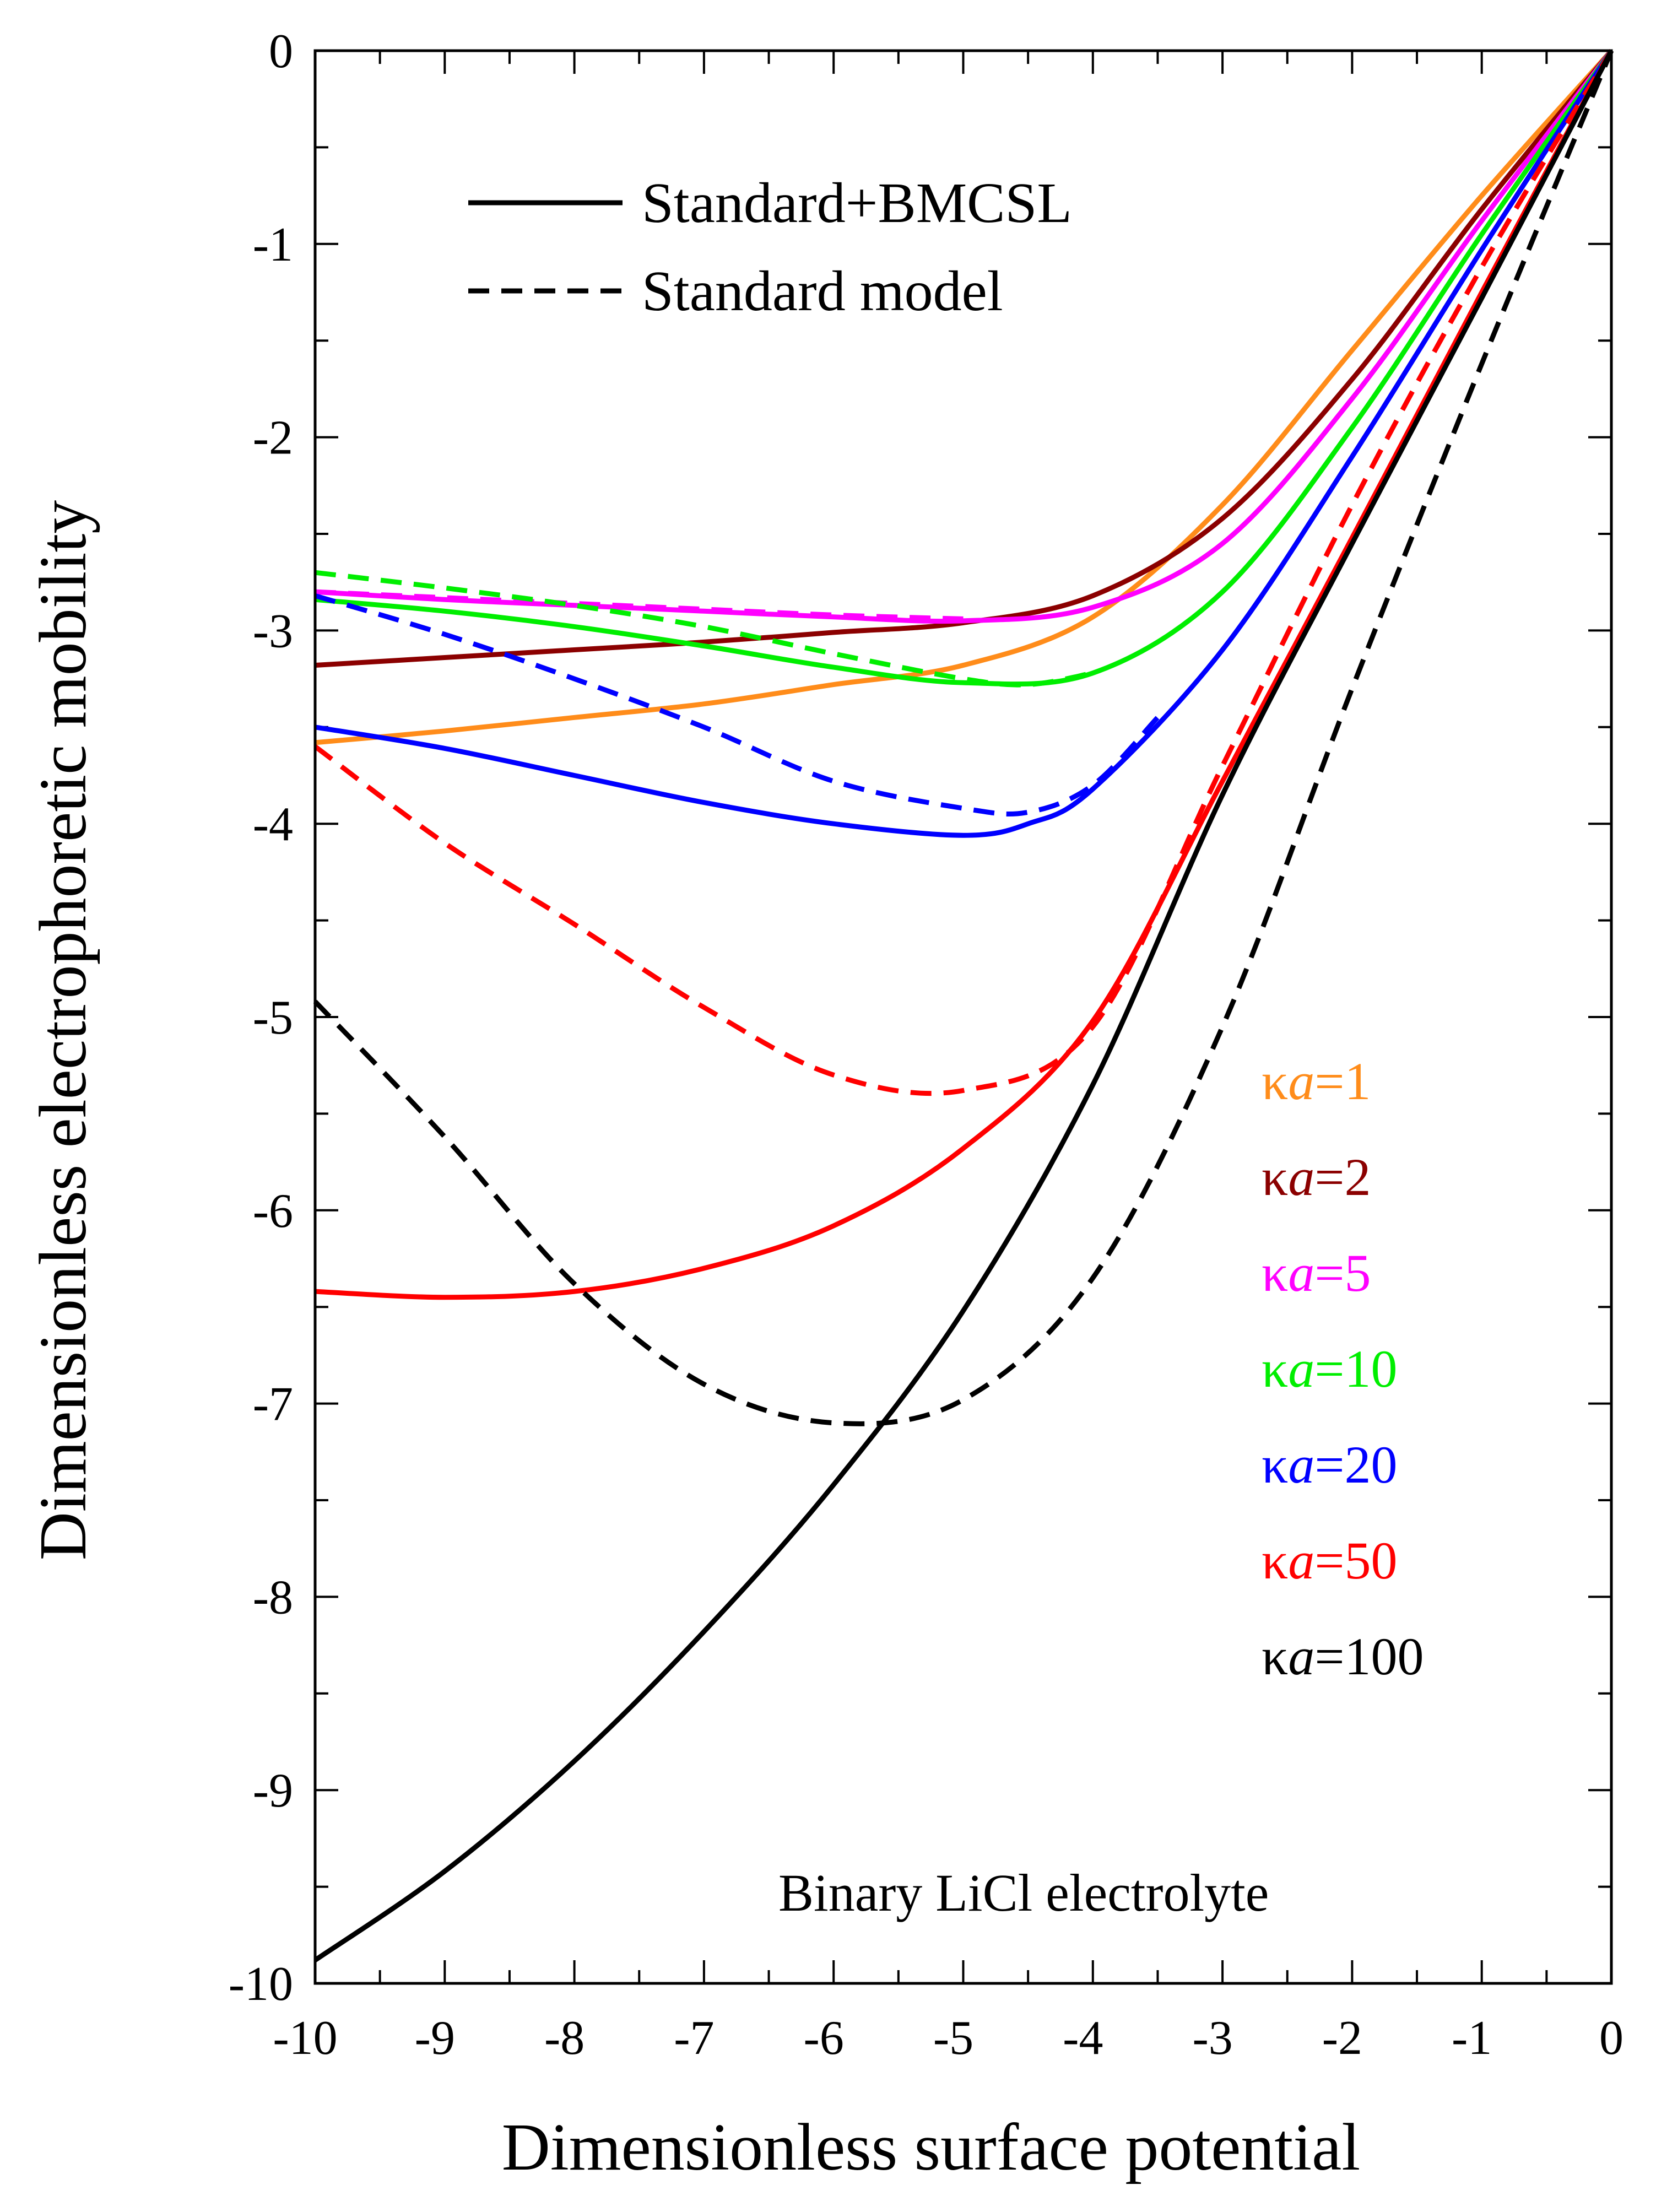 This screenshot has width=1656, height=2212. What do you see at coordinates (565, 2038) in the screenshot?
I see `x-tick-label: -8` at bounding box center [565, 2038].